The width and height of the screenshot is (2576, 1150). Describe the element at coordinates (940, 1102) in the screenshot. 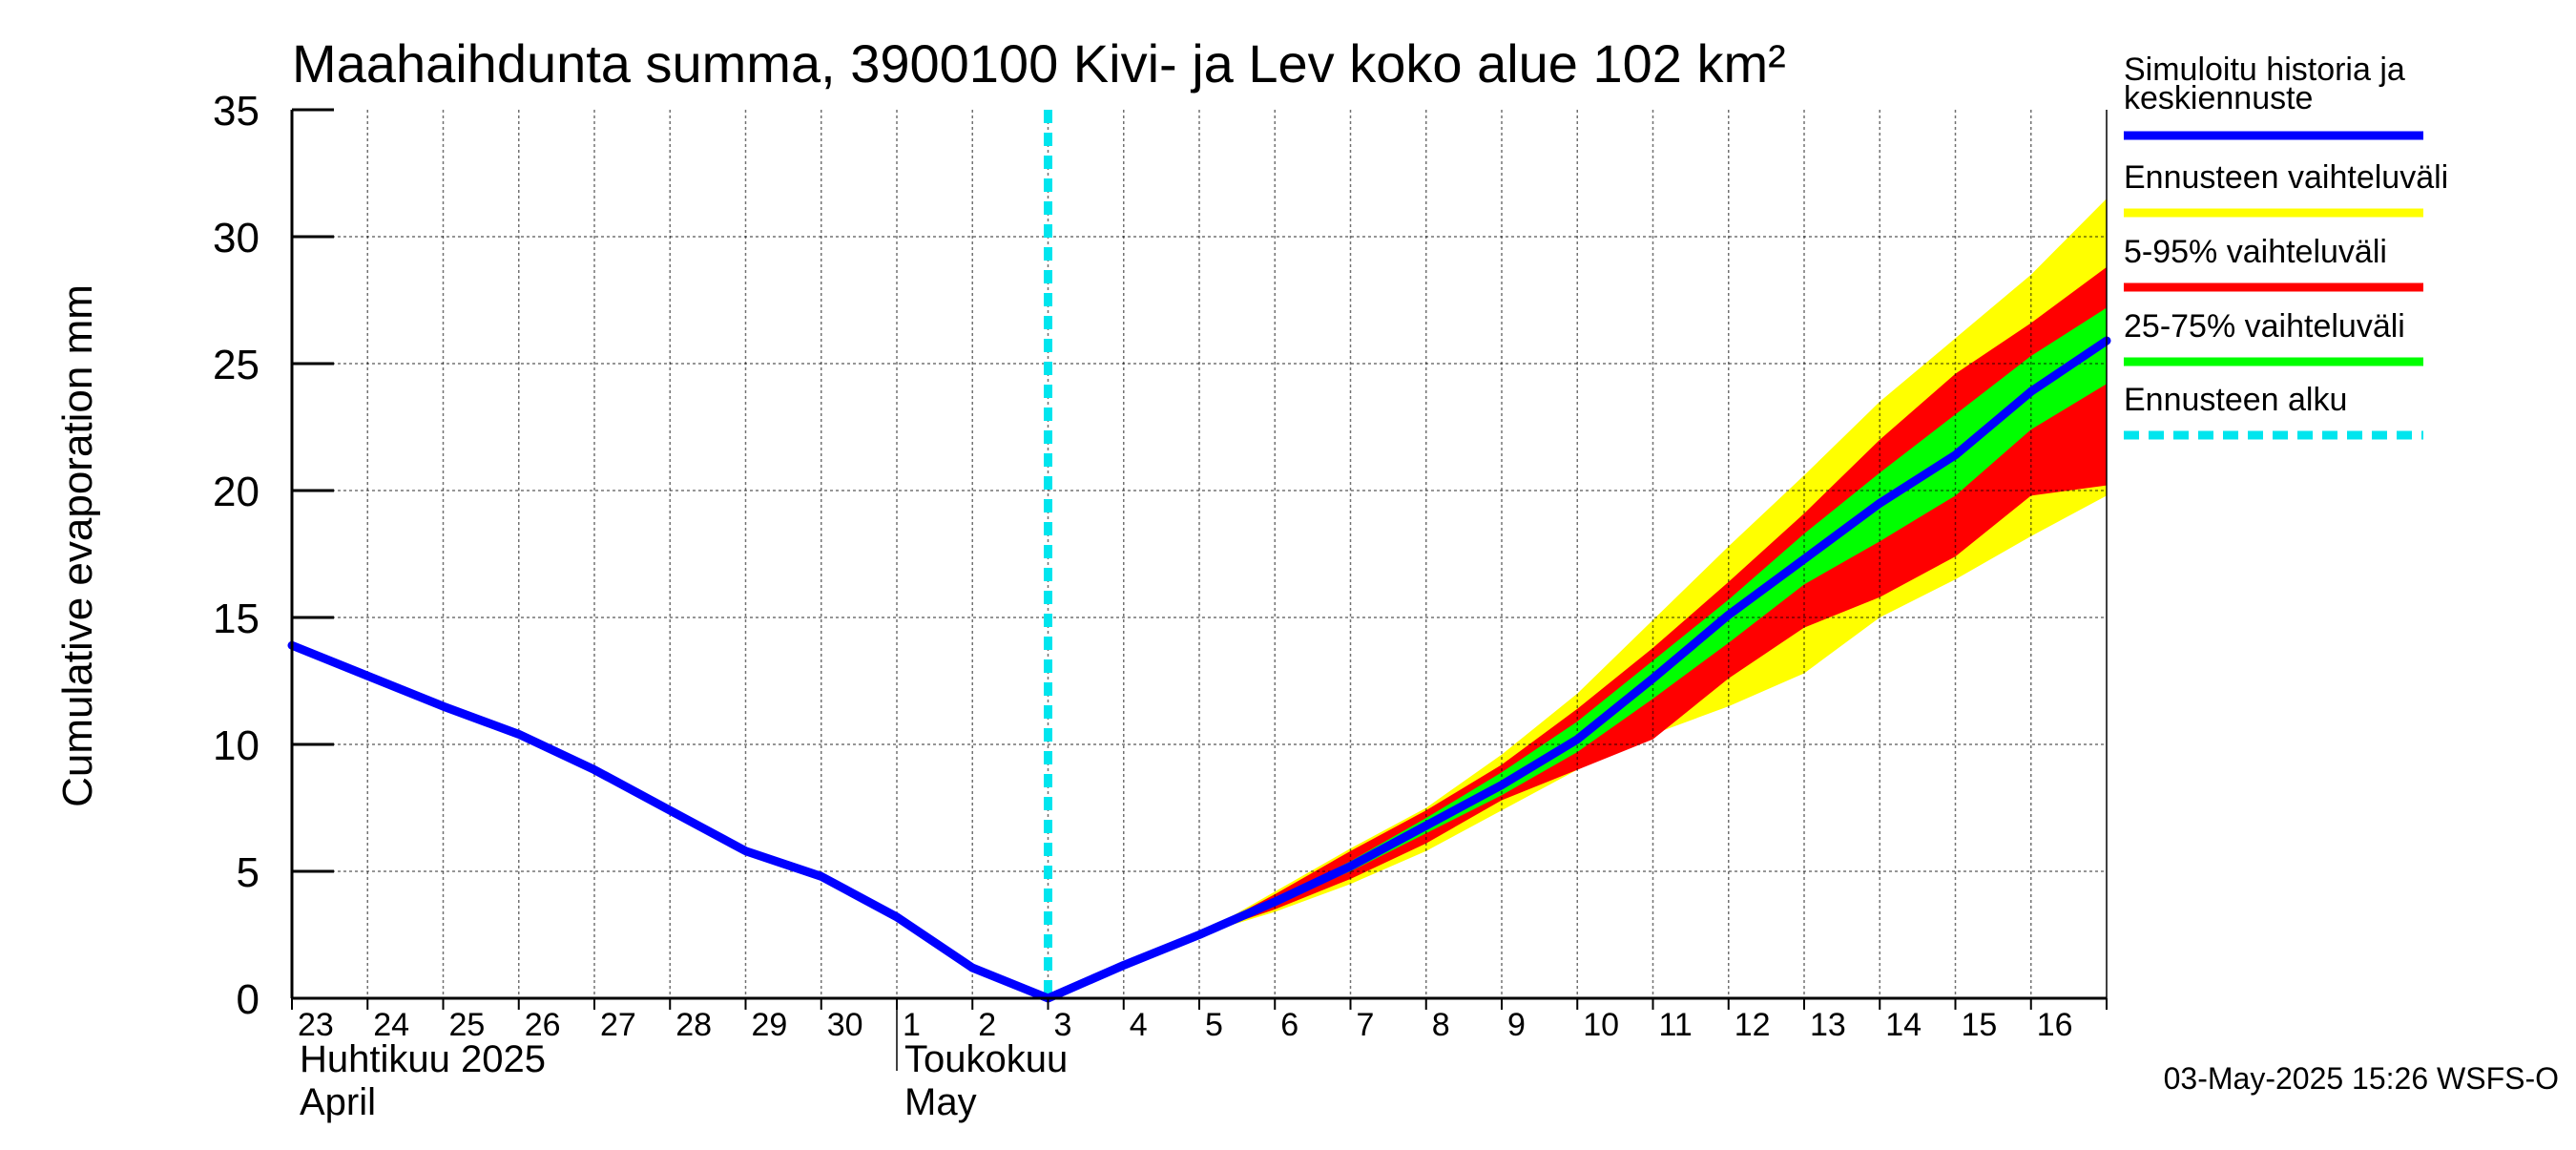

I see `month-label-en: May` at that location.